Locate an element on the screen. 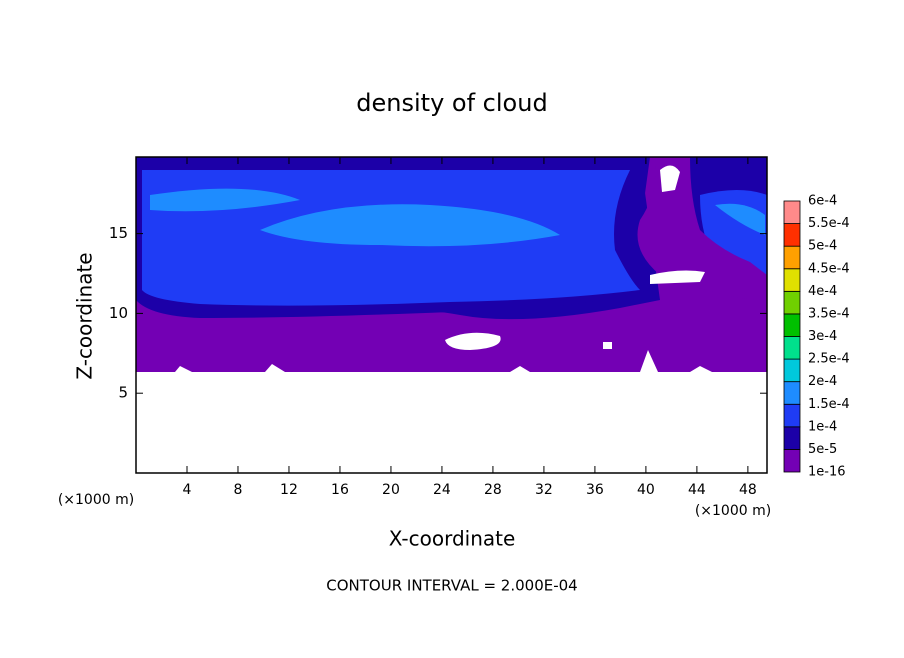 The width and height of the screenshot is (904, 658). colorbar-label: 5e-5 is located at coordinates (822, 449).